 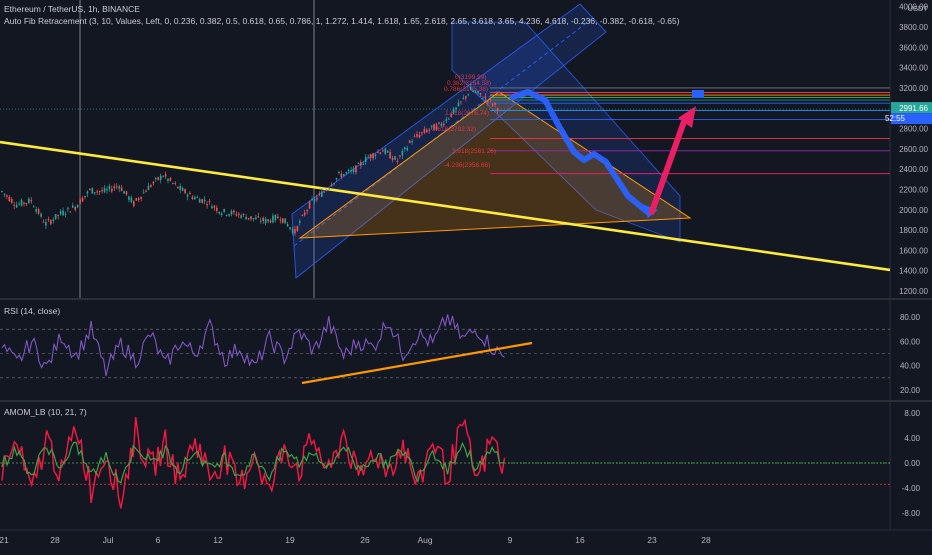 I want to click on price-tick-label: 3600.00, so click(x=913, y=47).